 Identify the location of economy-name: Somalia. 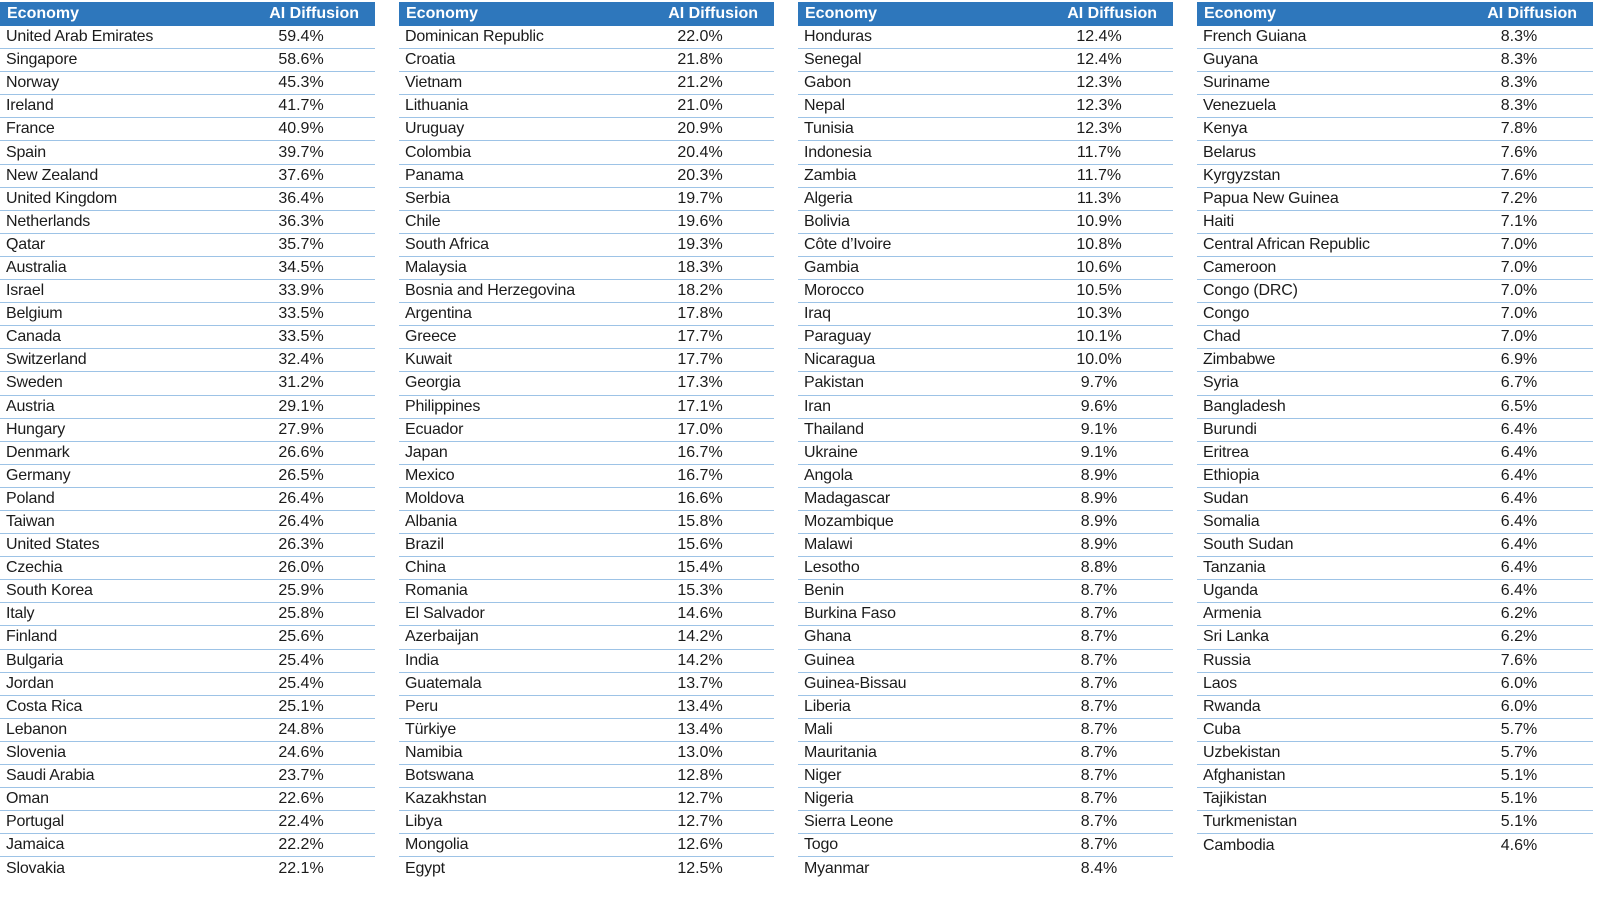
(1231, 522).